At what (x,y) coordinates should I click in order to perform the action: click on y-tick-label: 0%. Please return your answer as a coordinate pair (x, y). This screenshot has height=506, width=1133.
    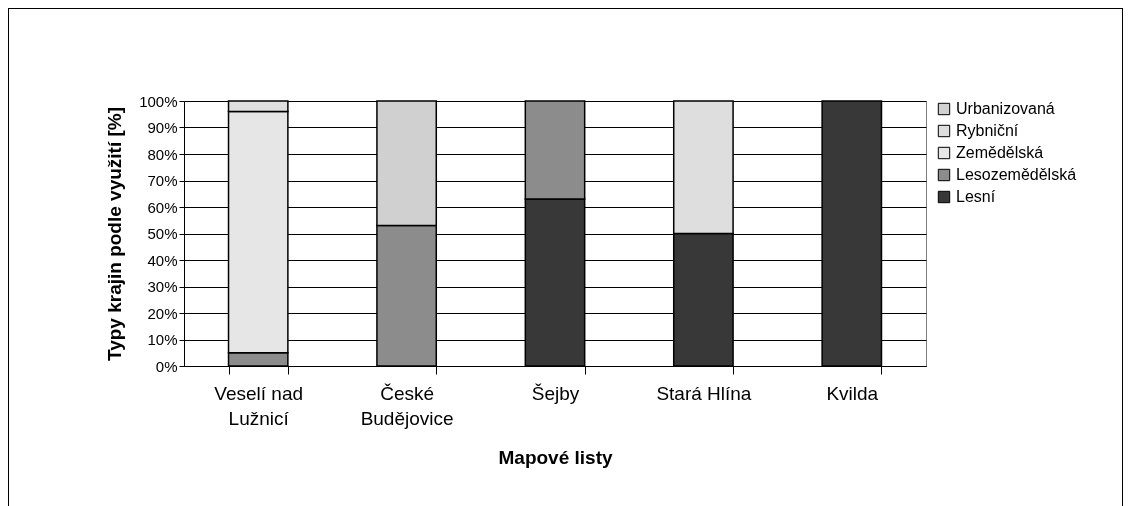
    Looking at the image, I should click on (166, 366).